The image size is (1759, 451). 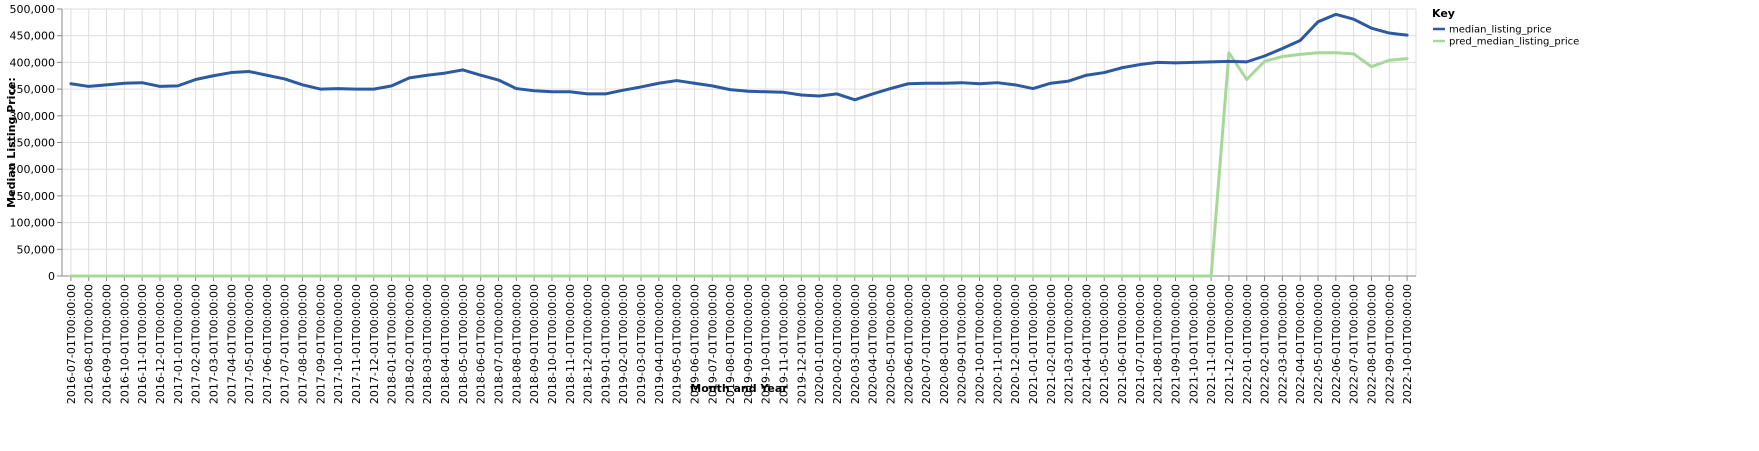 I want to click on x-tick-label: 2019-02-01T00:00:00, so click(x=623, y=344).